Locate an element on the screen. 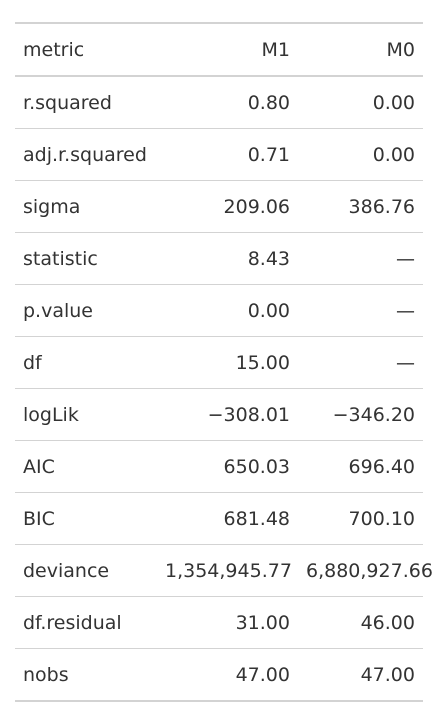  m1-value-cell: 681.48 is located at coordinates (256, 518).